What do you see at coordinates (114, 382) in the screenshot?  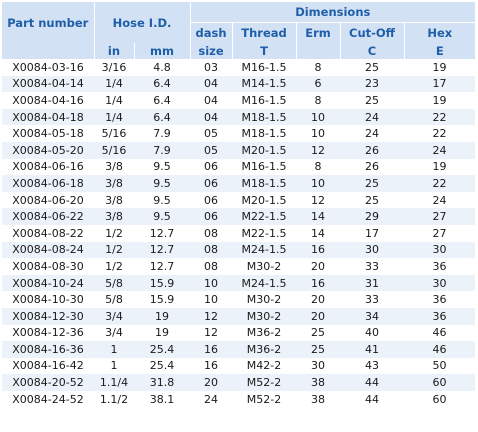 I see `hose-in-cell: 1.1/4` at bounding box center [114, 382].